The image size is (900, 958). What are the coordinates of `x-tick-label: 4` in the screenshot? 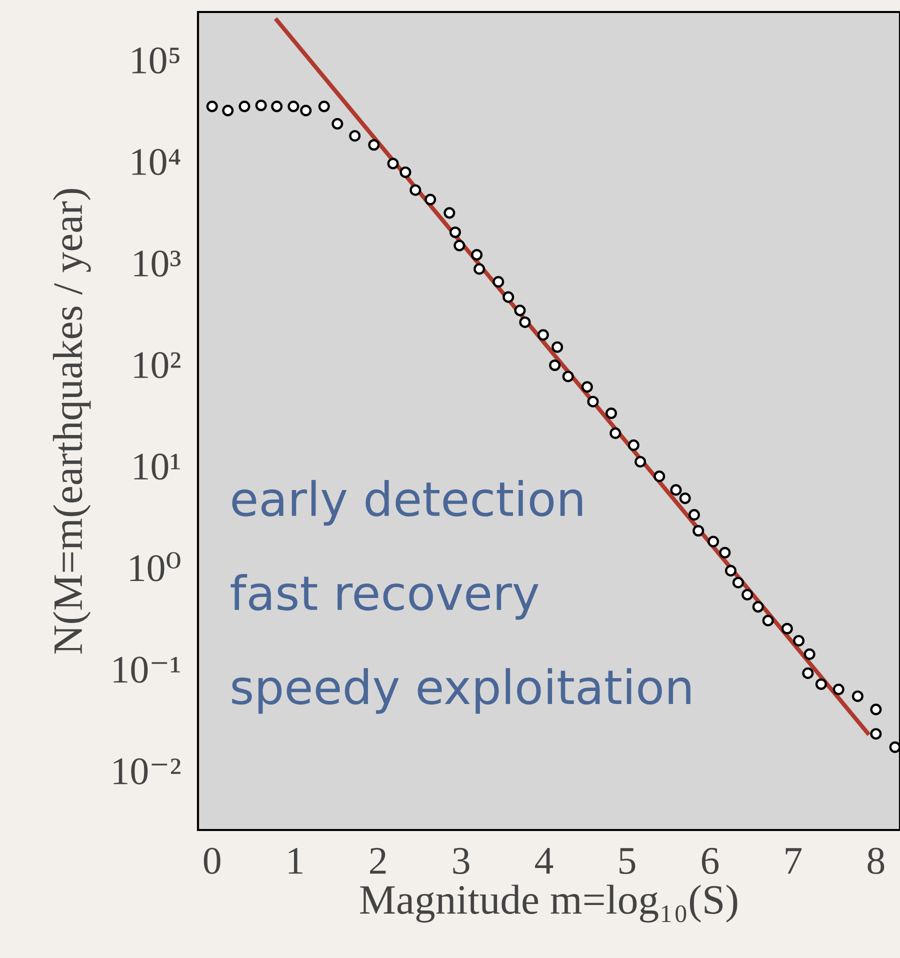 It's located at (544, 861).